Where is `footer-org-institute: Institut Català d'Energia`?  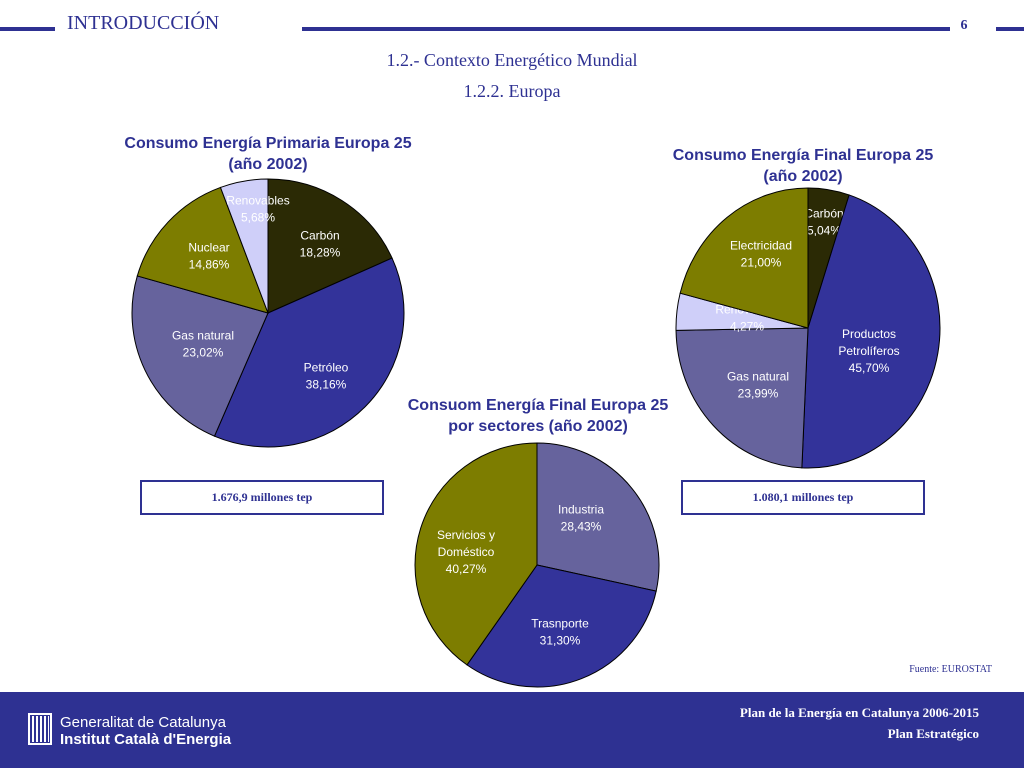
footer-org-institute: Institut Català d'Energia is located at coordinates (146, 739).